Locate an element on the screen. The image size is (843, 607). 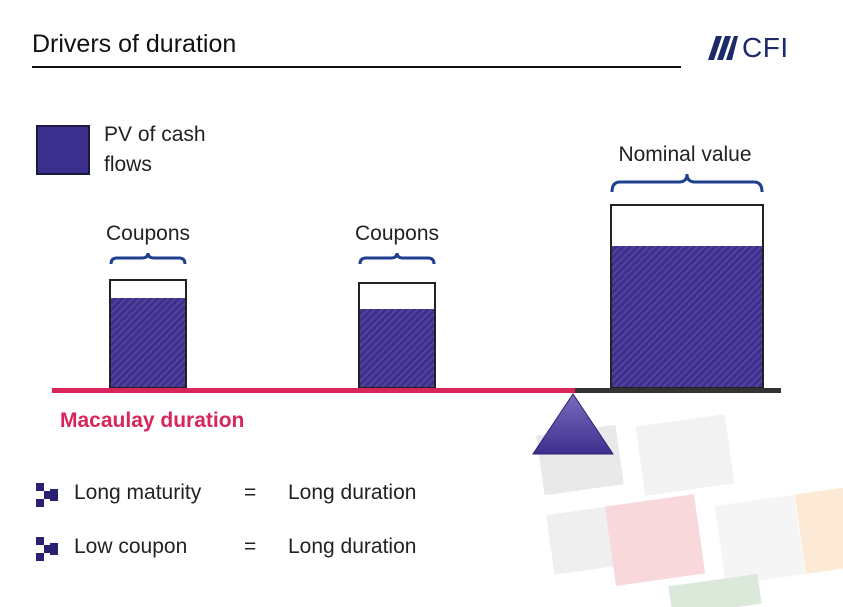
bar-label-coupons-1: Coupons is located at coordinates (148, 233).